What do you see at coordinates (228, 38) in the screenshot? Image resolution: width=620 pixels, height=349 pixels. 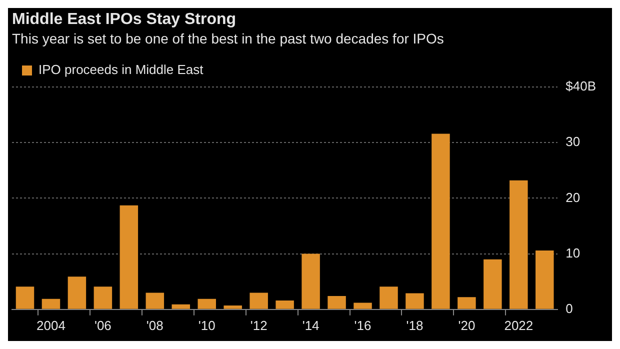 I see `chart-subtitle: This year is set to be one of the best in the past two decades for IPOs` at bounding box center [228, 38].